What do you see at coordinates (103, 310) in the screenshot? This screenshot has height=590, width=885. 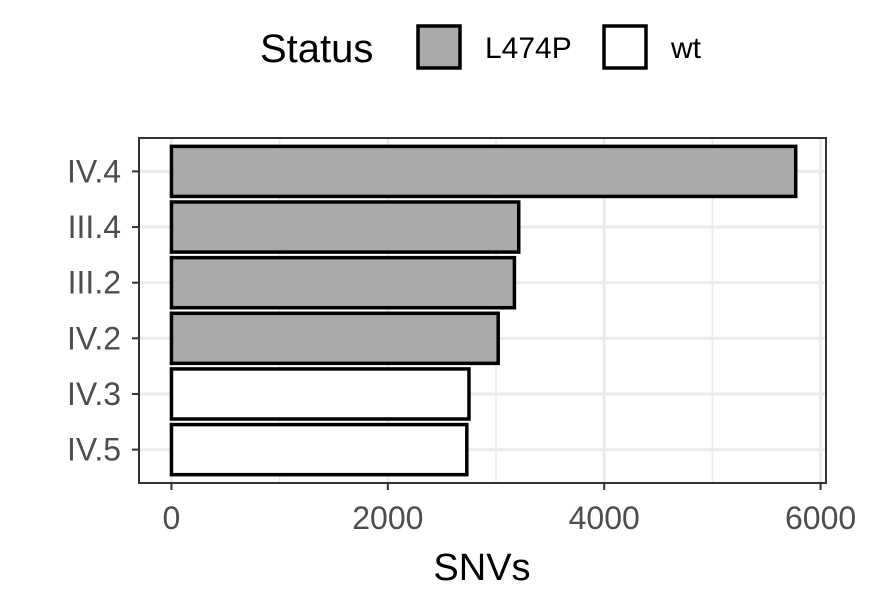 I see `y-axis: IV.4 III.4 III.2 IV.2 IV.3 IV.5` at bounding box center [103, 310].